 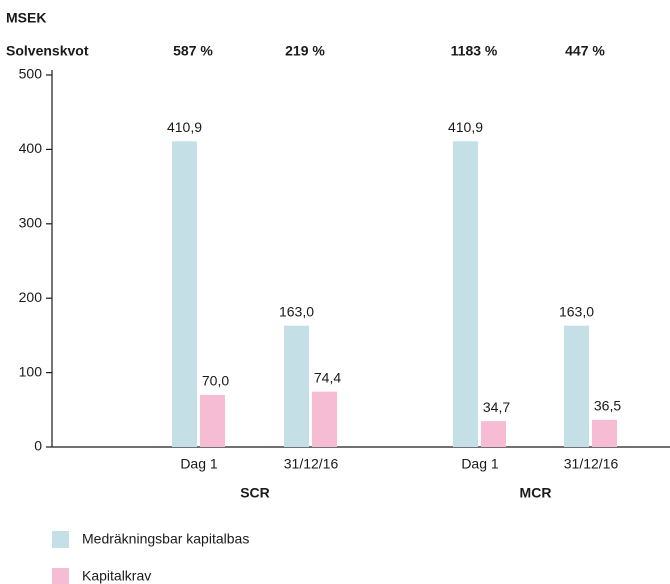 I want to click on value-label: 36,5, so click(x=607, y=406).